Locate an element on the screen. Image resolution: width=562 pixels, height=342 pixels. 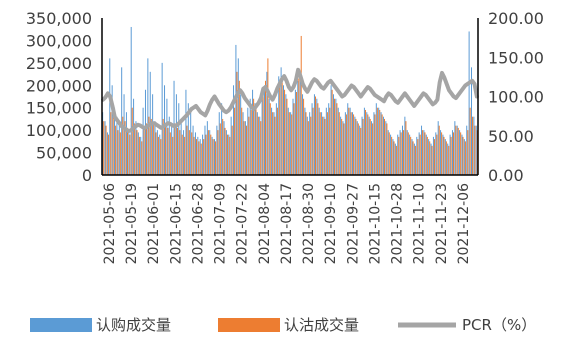
left-y-tick-label: 100,000 is located at coordinates (59, 130).